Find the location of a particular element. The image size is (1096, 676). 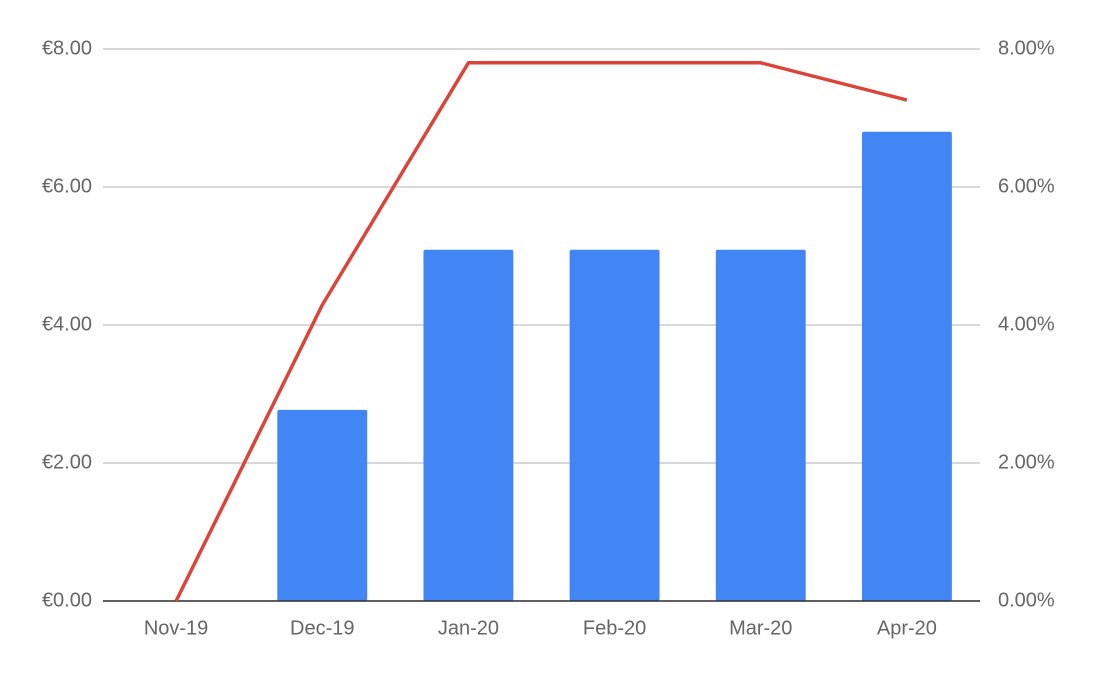

y-tick-label: €8.00 is located at coordinates (67, 48).